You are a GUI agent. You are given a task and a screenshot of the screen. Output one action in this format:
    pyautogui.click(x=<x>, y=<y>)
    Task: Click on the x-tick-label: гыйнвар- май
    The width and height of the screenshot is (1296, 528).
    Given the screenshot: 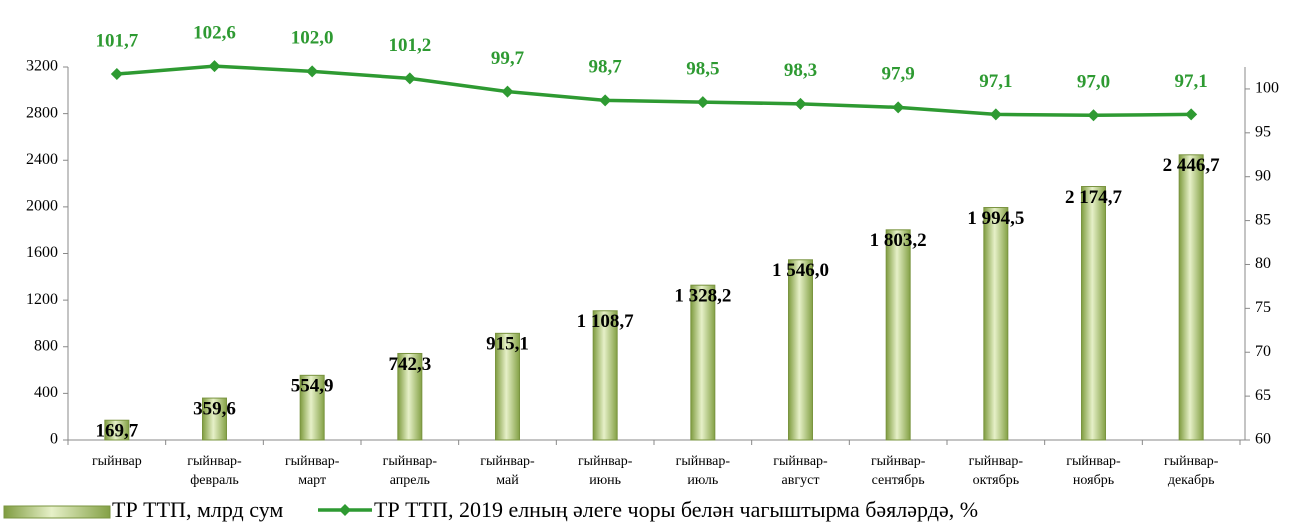 What is the action you would take?
    pyautogui.click(x=507, y=471)
    